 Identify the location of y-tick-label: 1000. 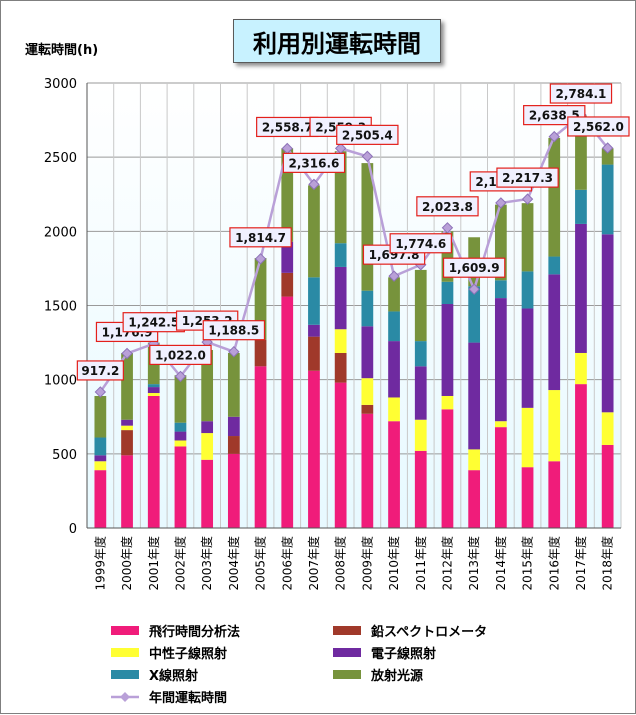
(60, 381).